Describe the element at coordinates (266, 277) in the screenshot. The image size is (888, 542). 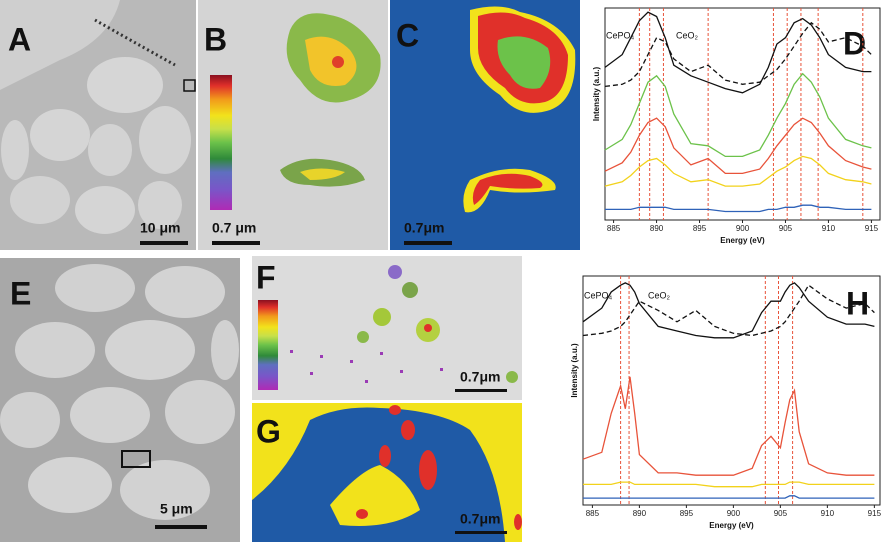
I see `panel-label: F` at that location.